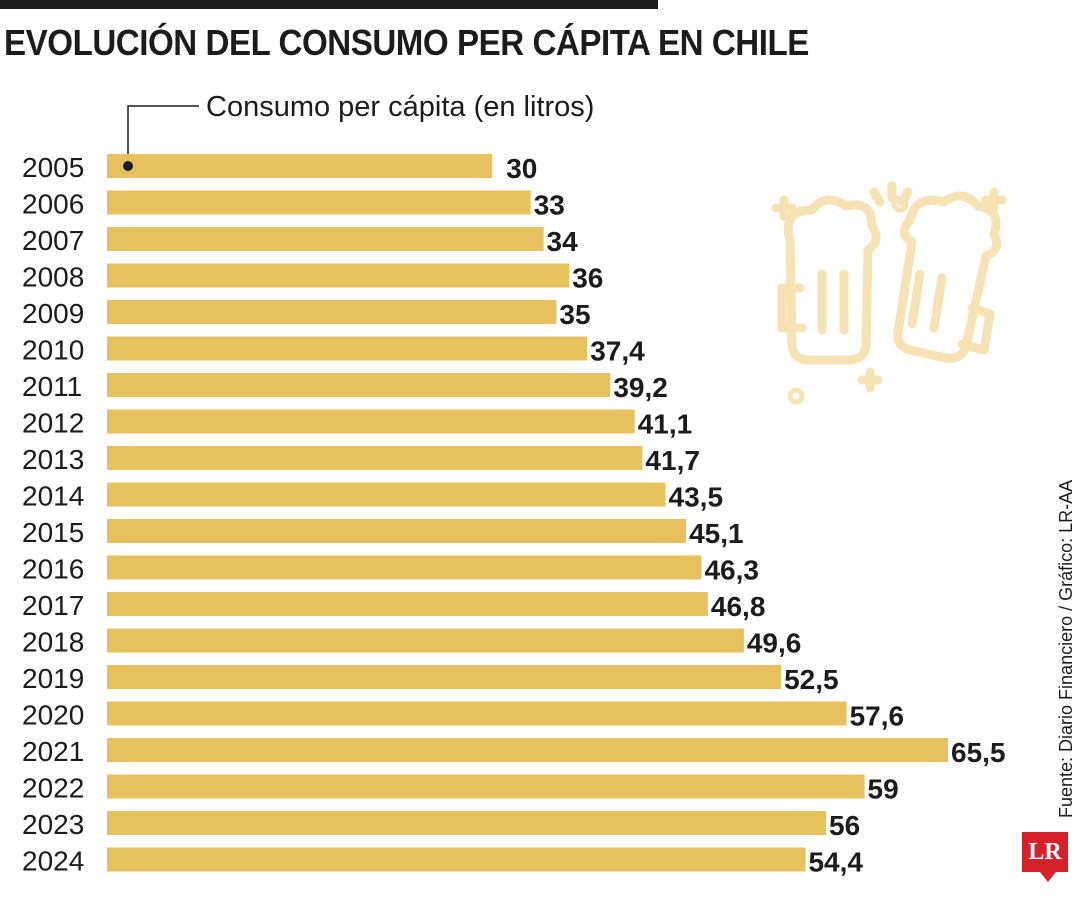  What do you see at coordinates (53, 824) in the screenshot?
I see `y-tick-label: 2023` at bounding box center [53, 824].